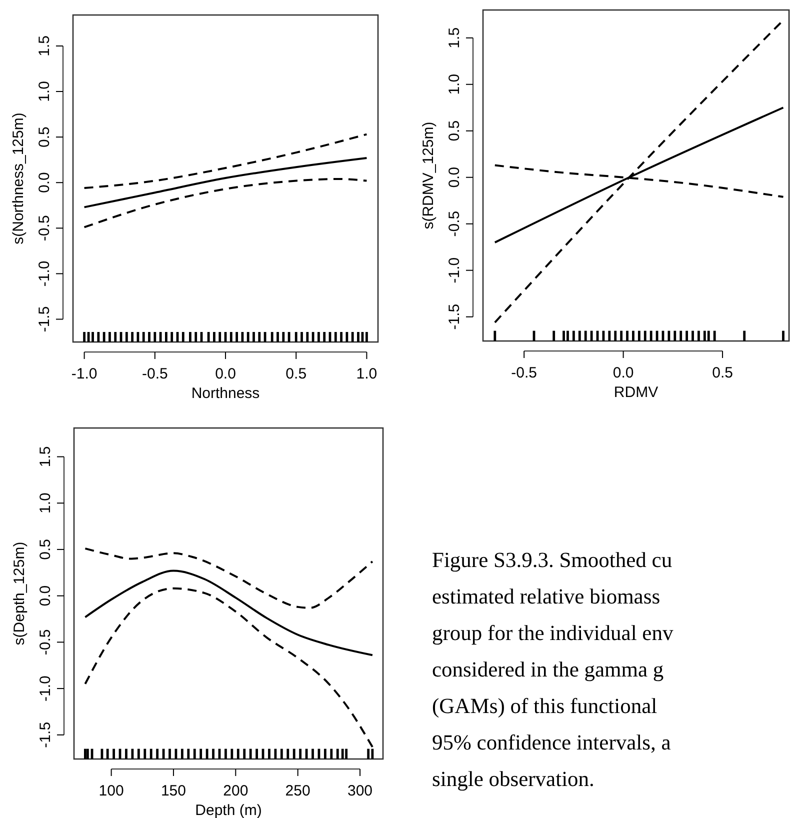 This screenshot has width=790, height=818. I want to click on caption: Figure S3.9.3. Smoothed cu, so click(552, 560).